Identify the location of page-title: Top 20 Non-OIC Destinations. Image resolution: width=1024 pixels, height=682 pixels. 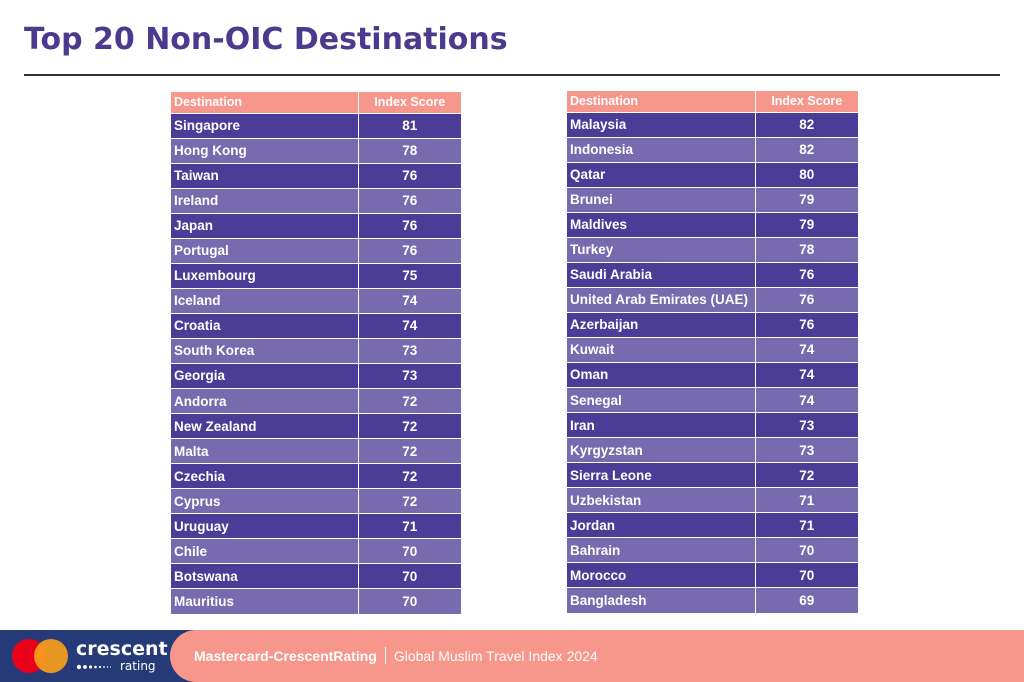
(266, 39).